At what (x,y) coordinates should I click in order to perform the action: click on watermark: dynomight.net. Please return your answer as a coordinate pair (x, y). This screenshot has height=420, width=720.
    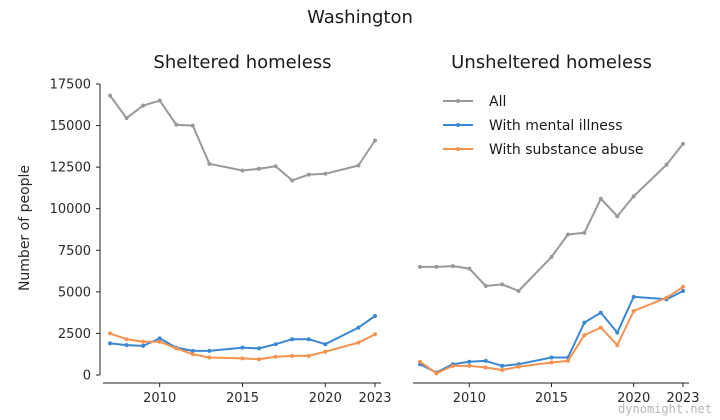
    Looking at the image, I should click on (665, 409).